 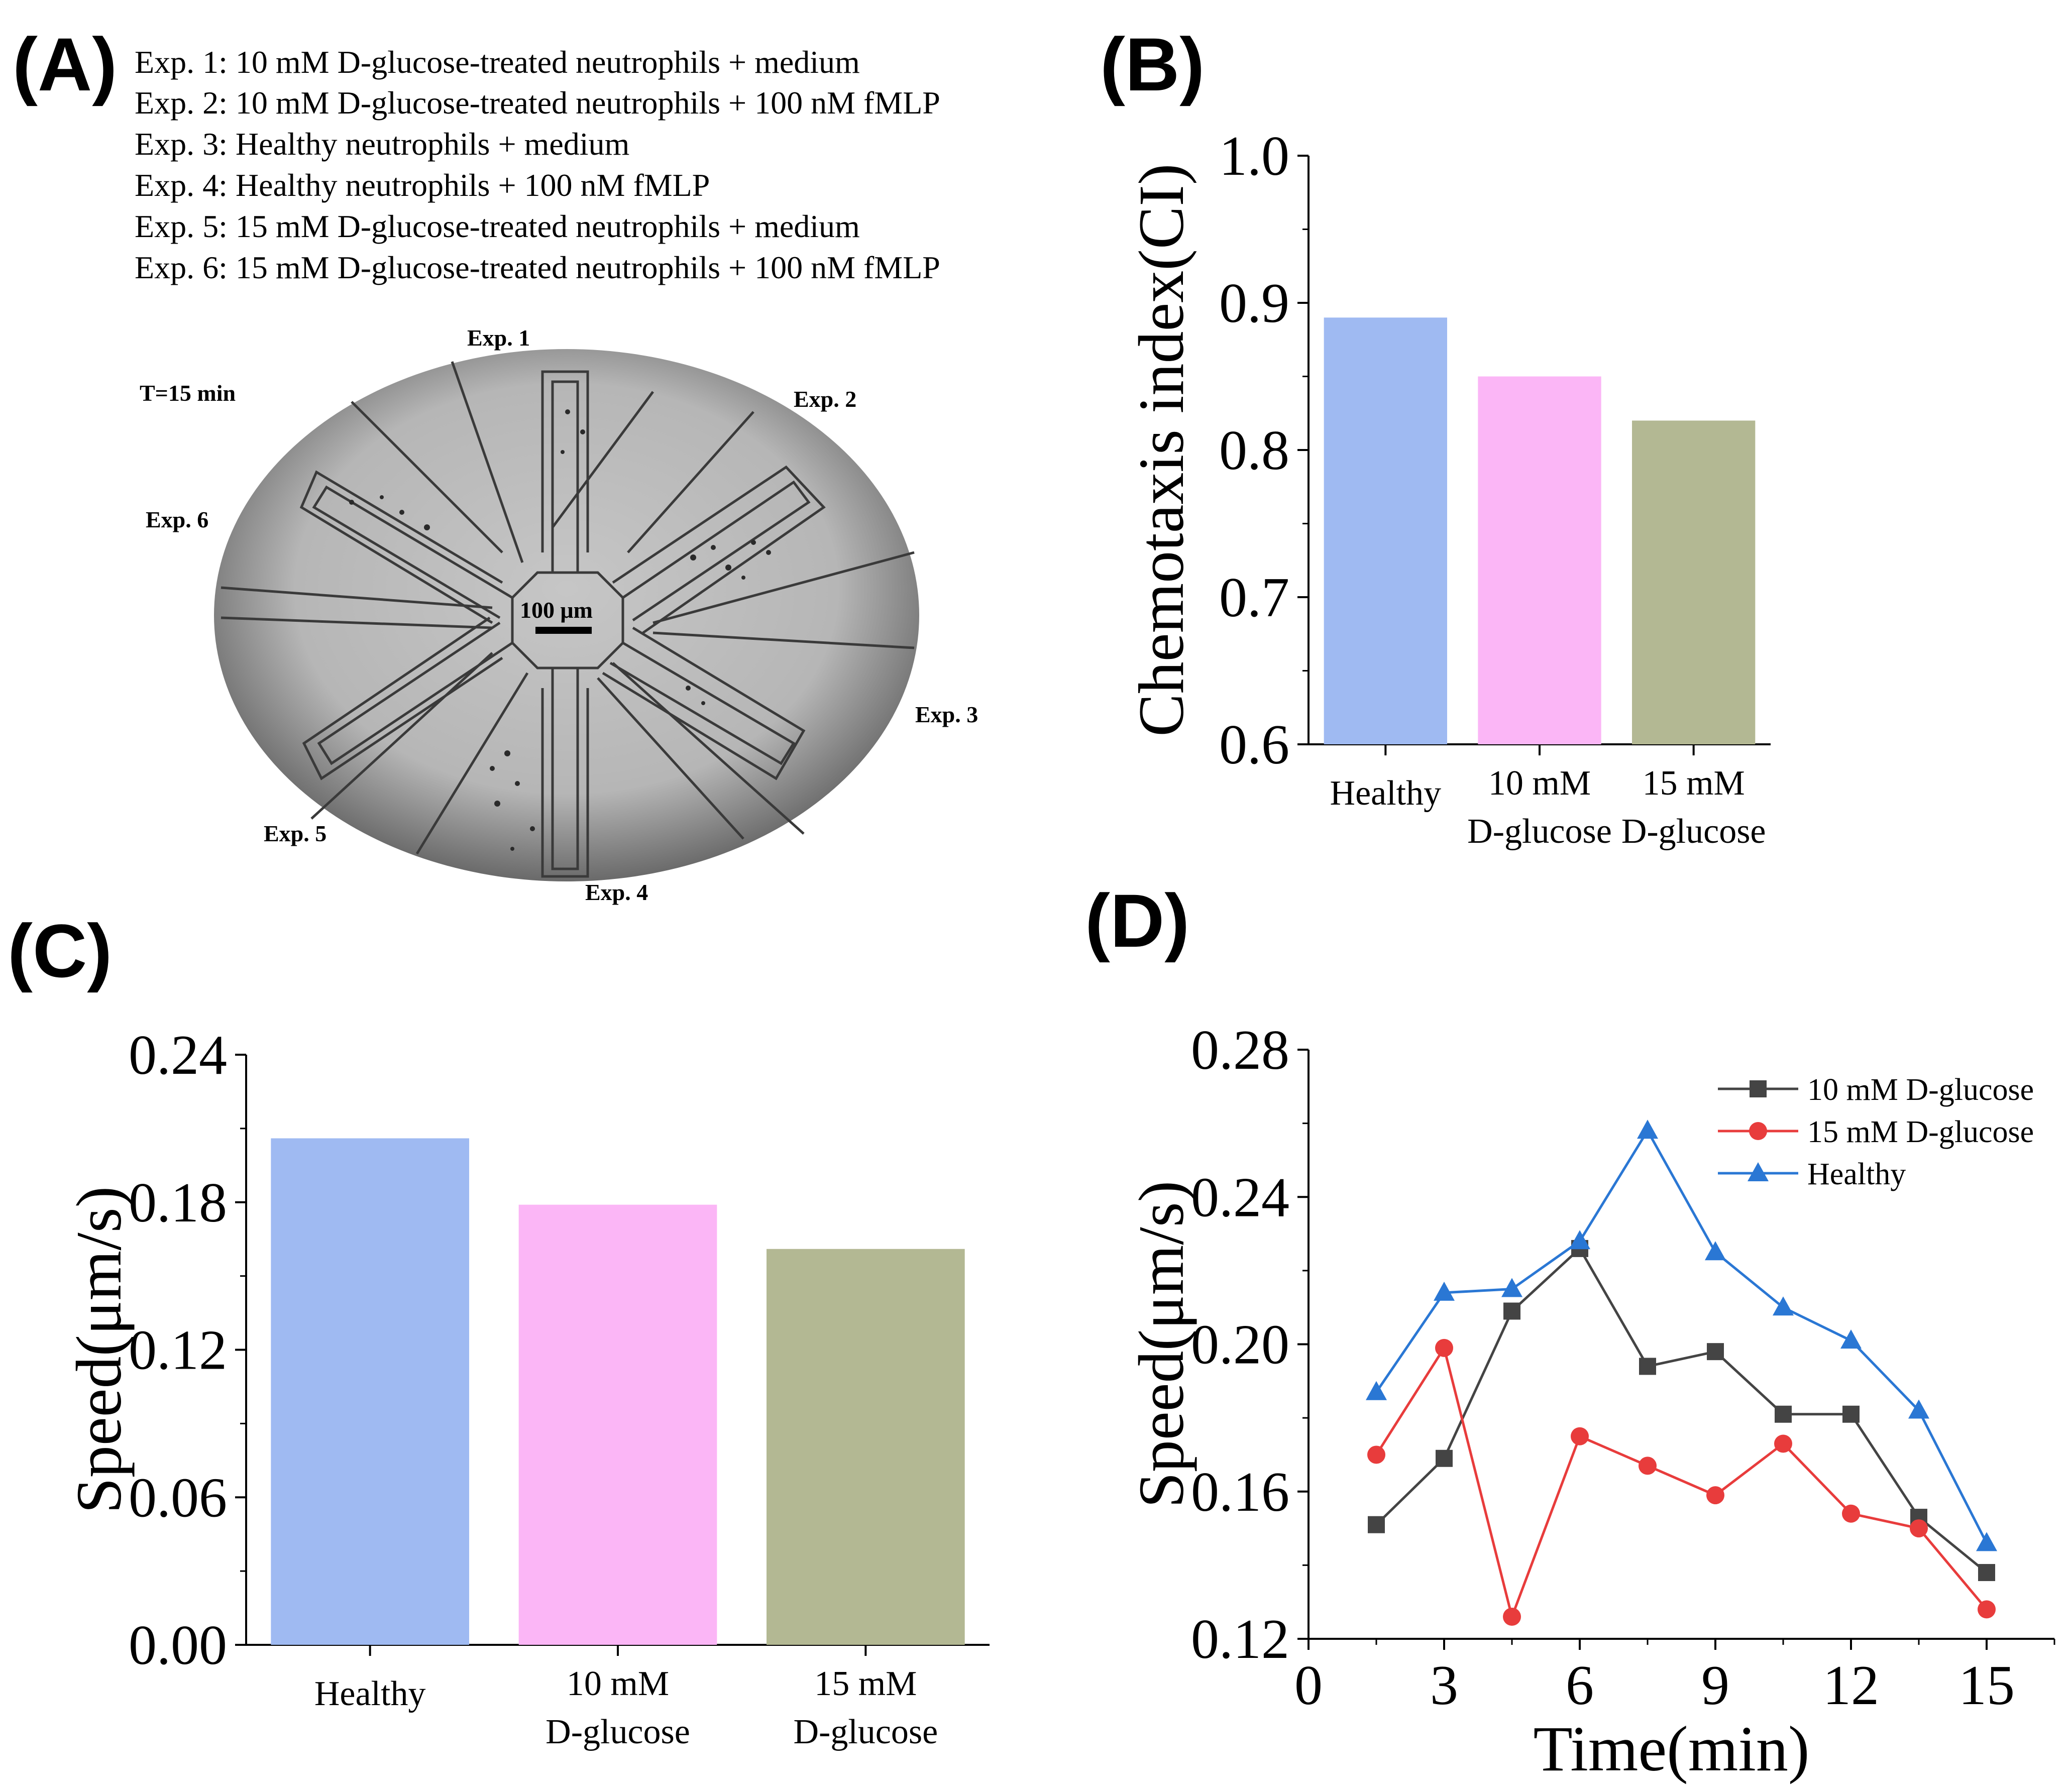 I want to click on exp-label-2: Exp. 2, so click(x=825, y=399).